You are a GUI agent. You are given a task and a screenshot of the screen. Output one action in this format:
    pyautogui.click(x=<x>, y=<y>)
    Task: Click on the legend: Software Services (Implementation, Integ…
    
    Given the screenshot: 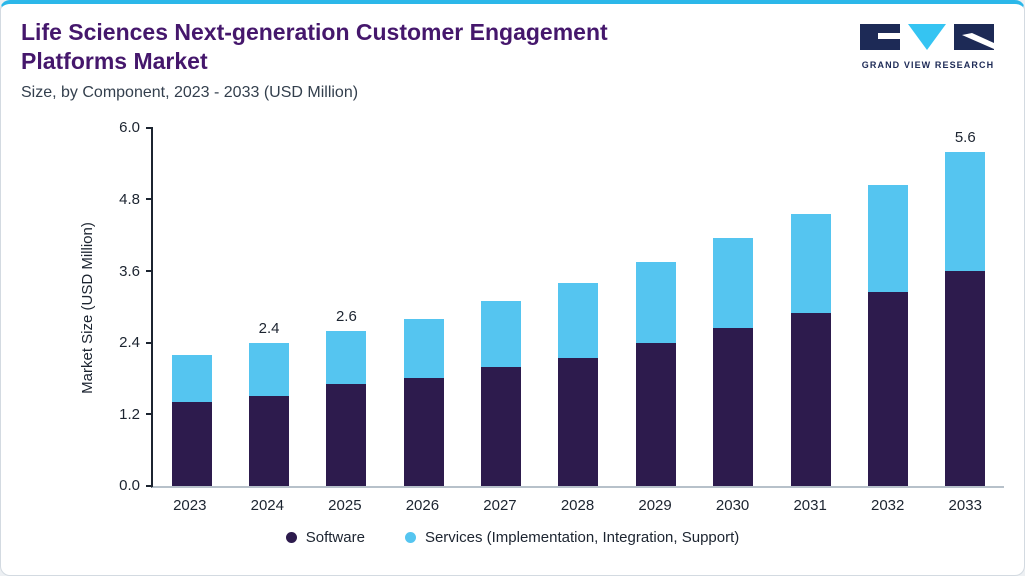 What is the action you would take?
    pyautogui.click(x=512, y=537)
    